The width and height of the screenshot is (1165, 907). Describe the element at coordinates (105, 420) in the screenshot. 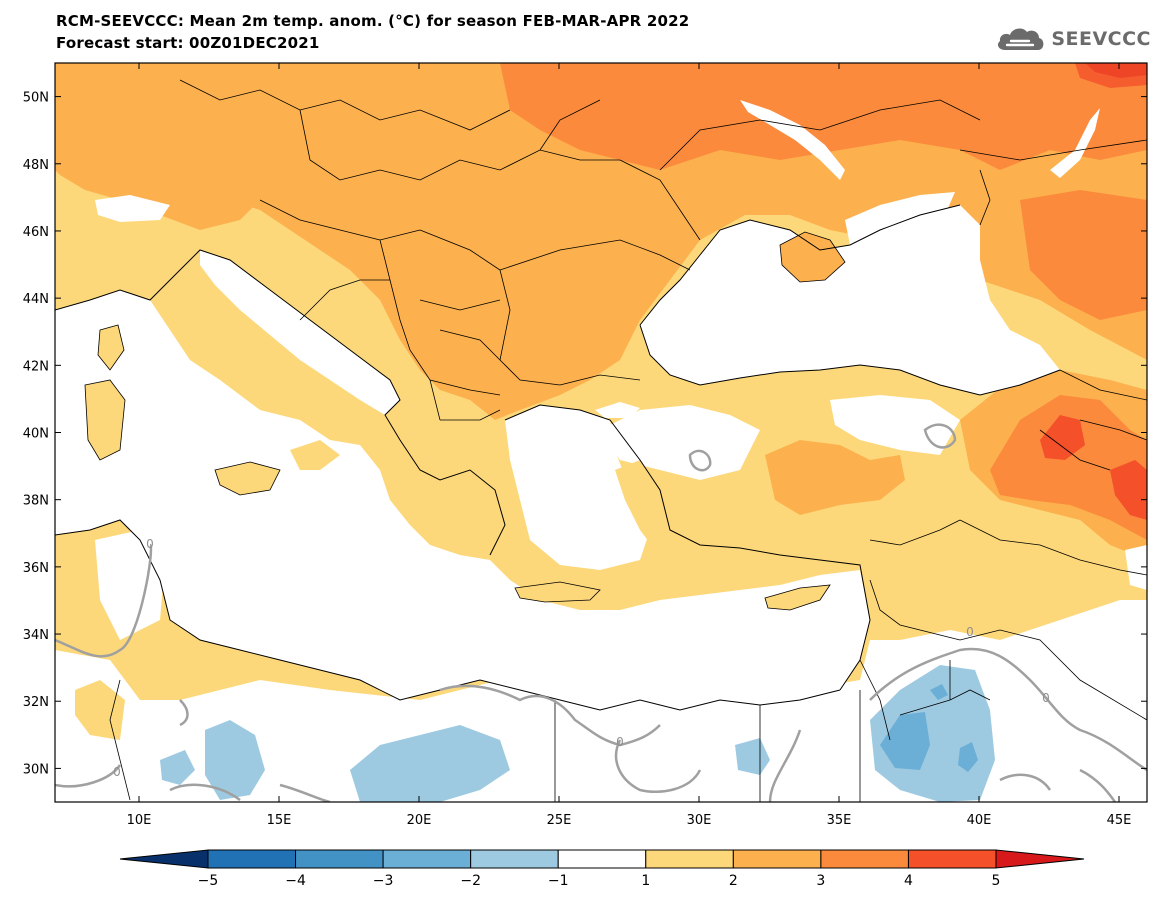

I see `sardinia` at that location.